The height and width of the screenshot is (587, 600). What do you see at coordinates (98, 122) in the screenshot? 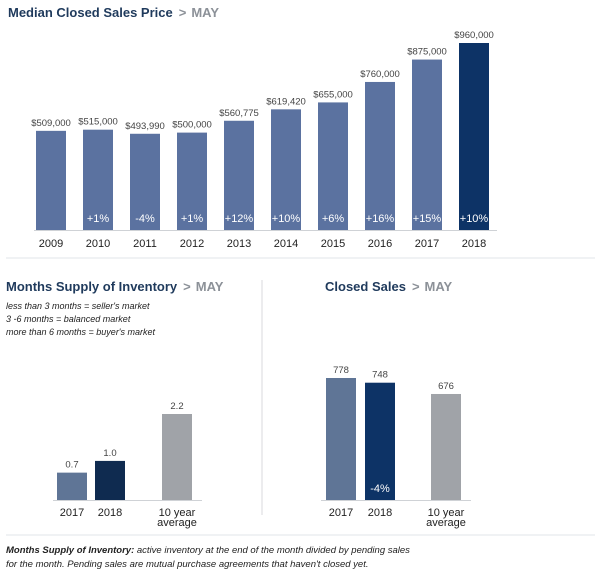
I see `value-label: $515,000` at bounding box center [98, 122].